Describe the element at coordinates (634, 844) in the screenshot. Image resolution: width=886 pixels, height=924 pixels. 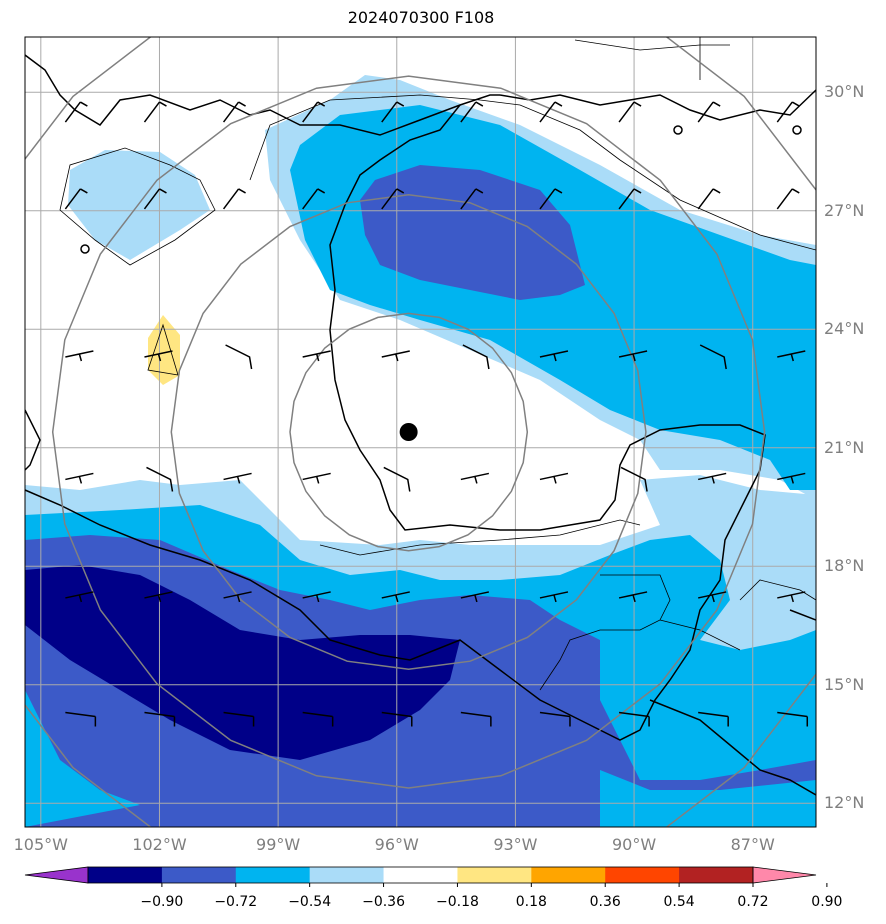
I see `longitude-label: 90°W` at that location.